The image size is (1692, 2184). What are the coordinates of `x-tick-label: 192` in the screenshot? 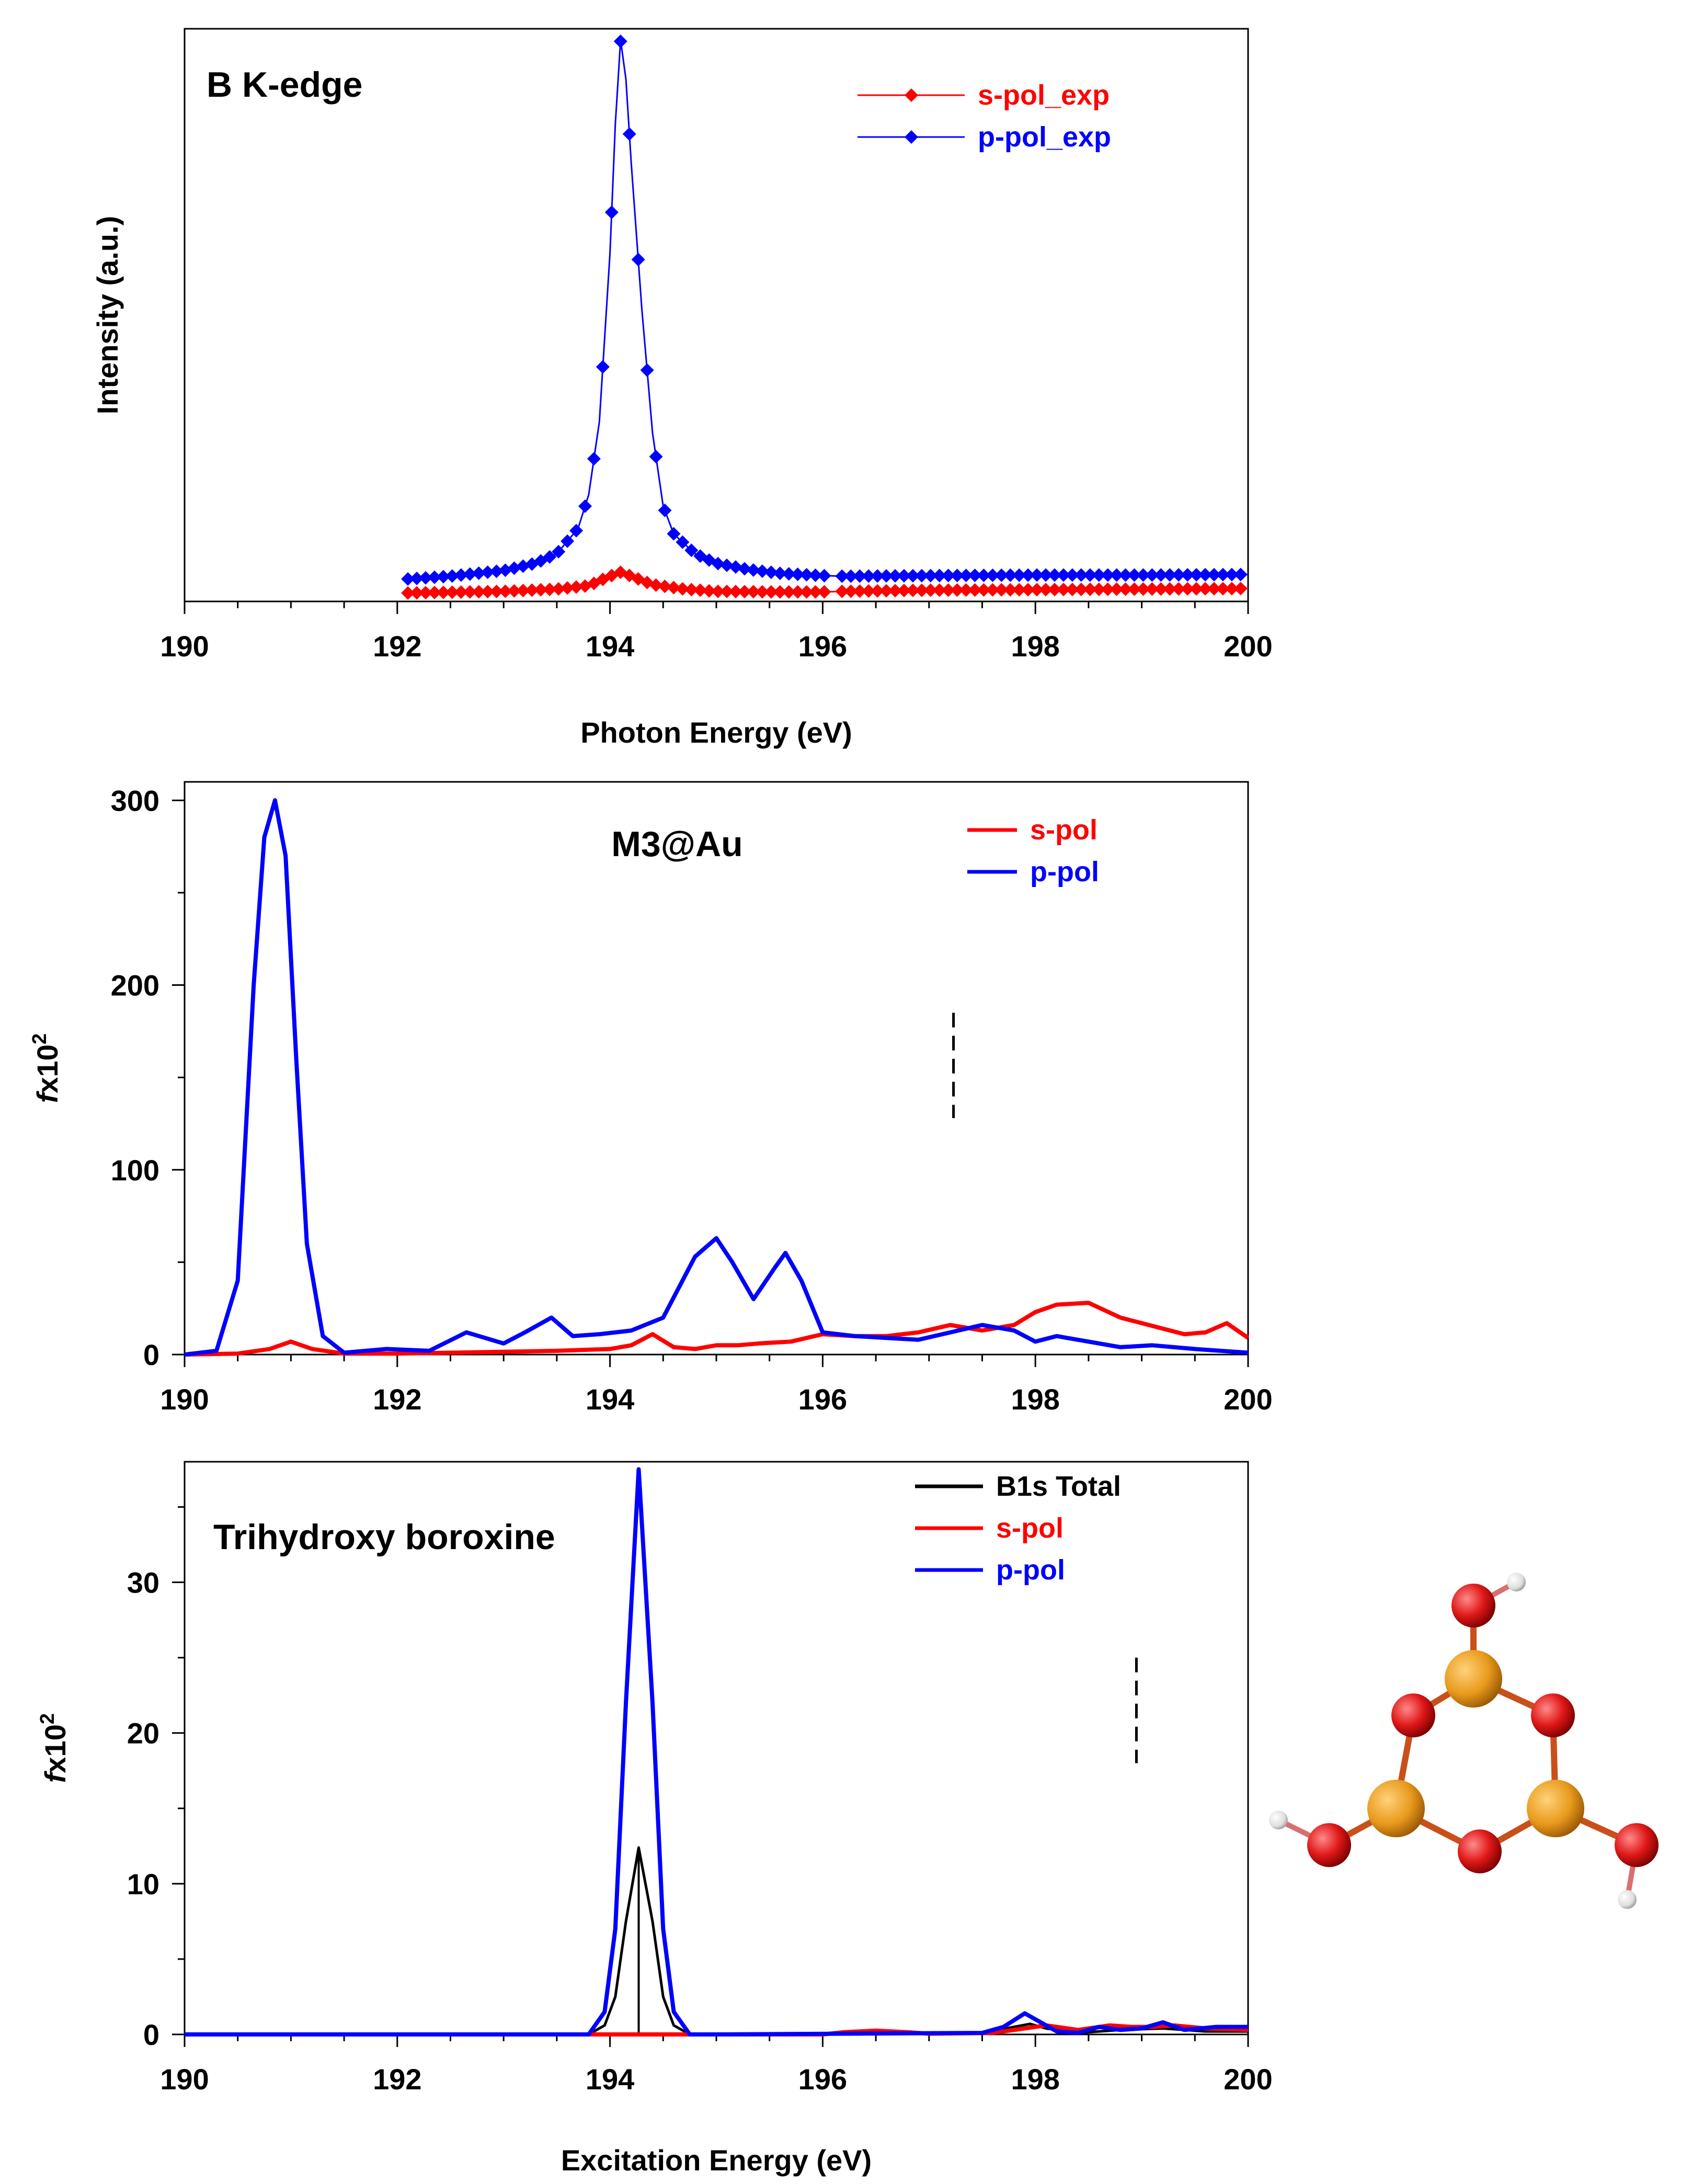 It's located at (397, 2079).